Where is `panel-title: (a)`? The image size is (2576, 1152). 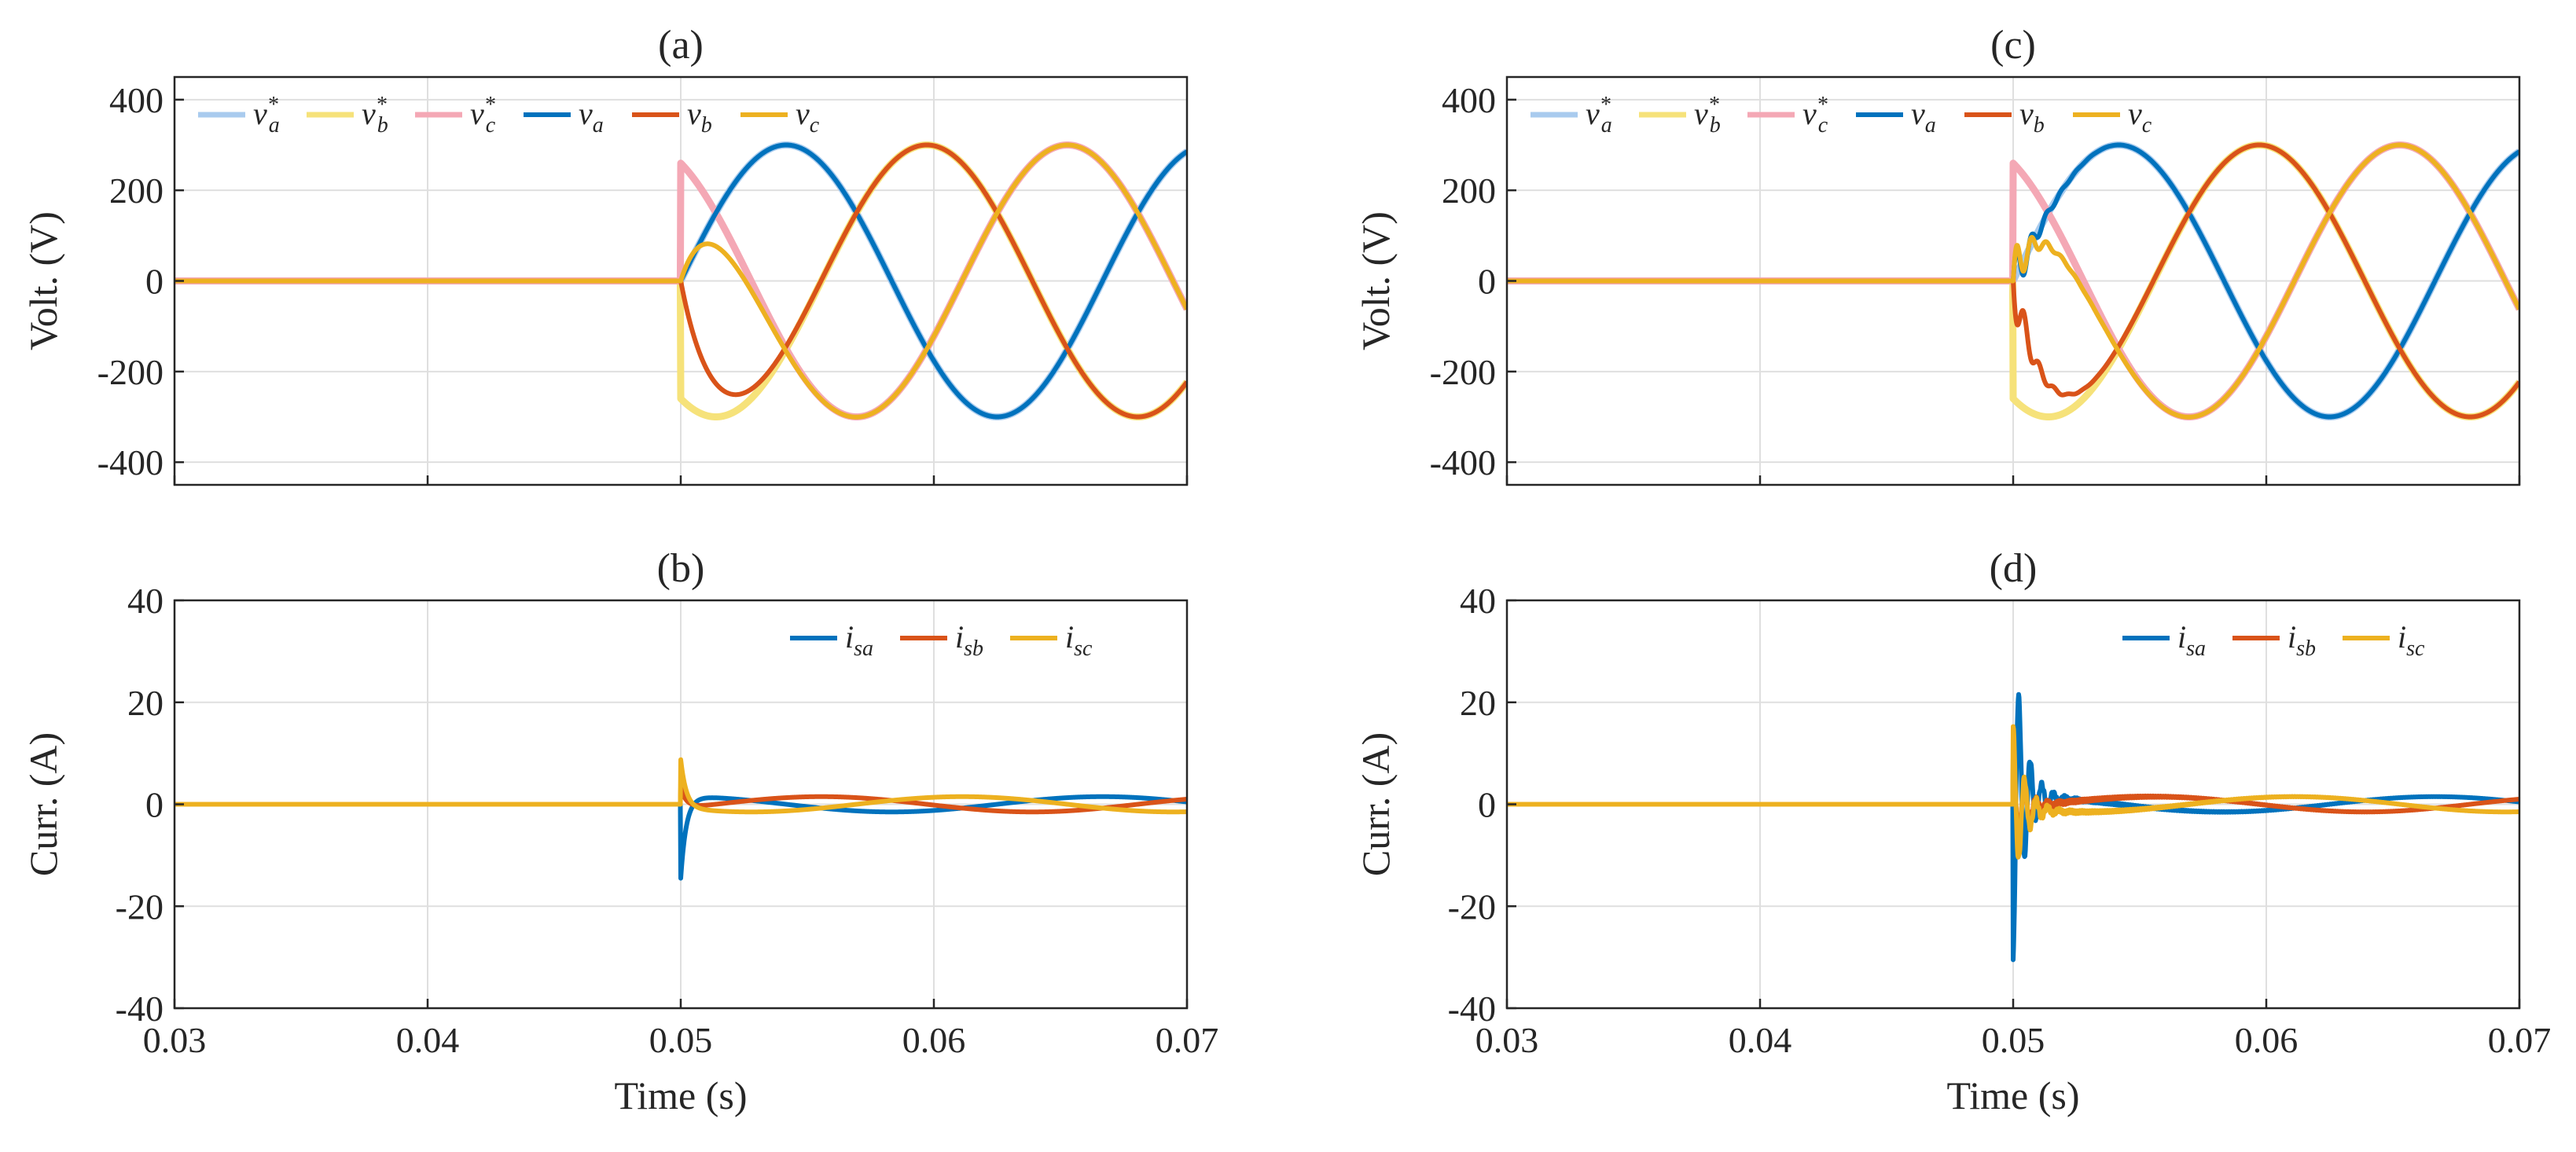 panel-title: (a) is located at coordinates (681, 45).